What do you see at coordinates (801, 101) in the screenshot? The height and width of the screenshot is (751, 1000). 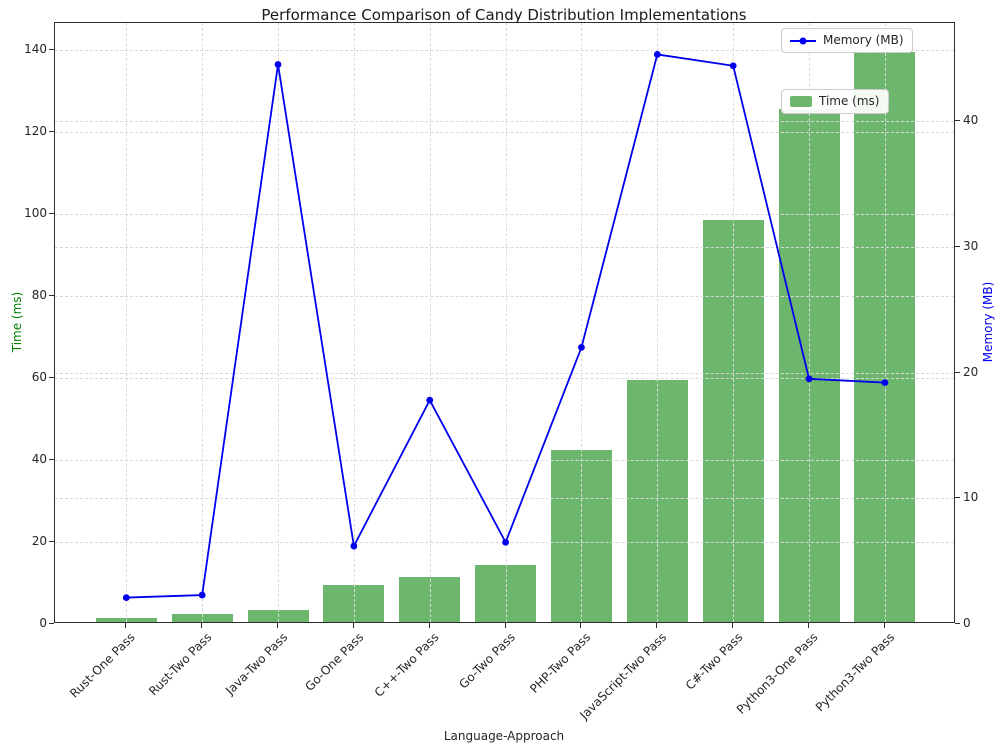 I see `legend-bar-swatch` at bounding box center [801, 101].